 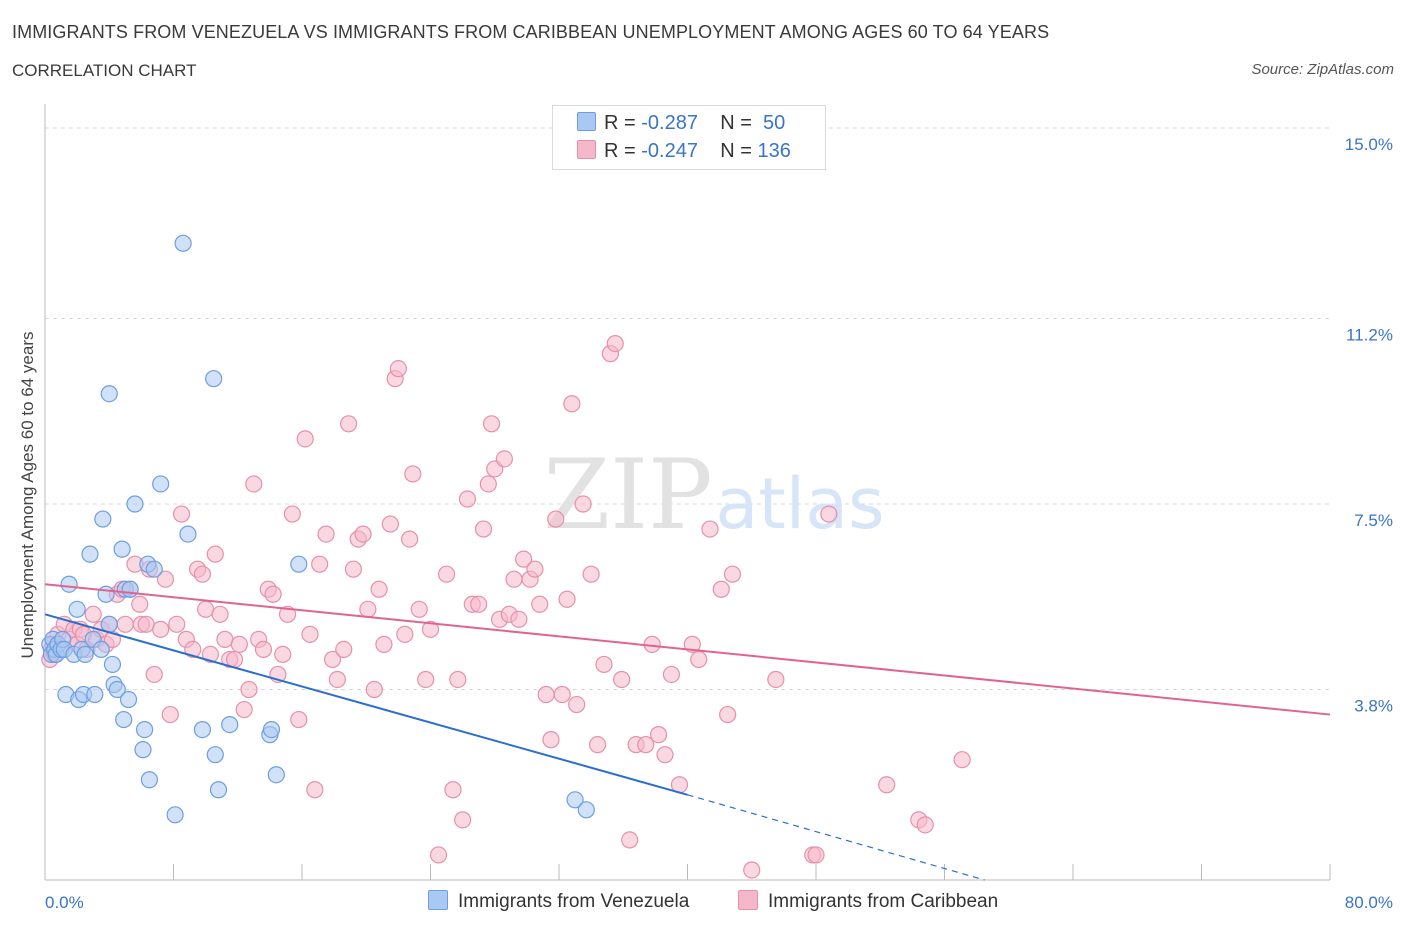 What do you see at coordinates (627, 495) in the screenshot?
I see `watermark-zip: ZIP` at bounding box center [627, 495].